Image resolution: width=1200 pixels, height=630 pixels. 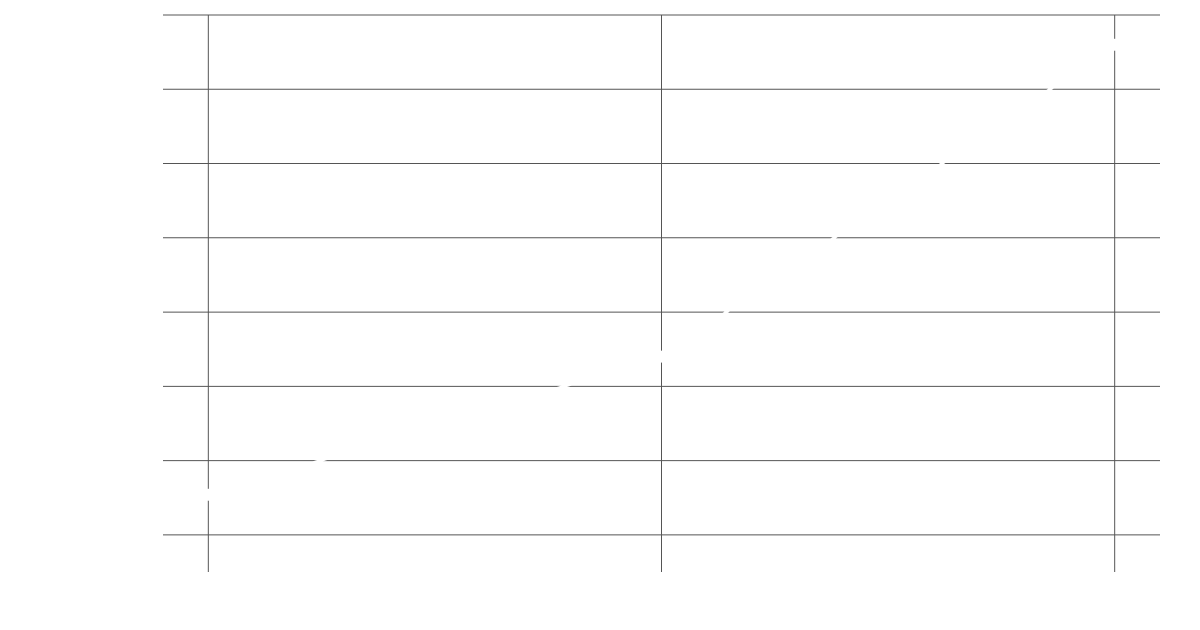 What do you see at coordinates (151, 386) in the screenshot?
I see `y-tick-label: 2` at bounding box center [151, 386].